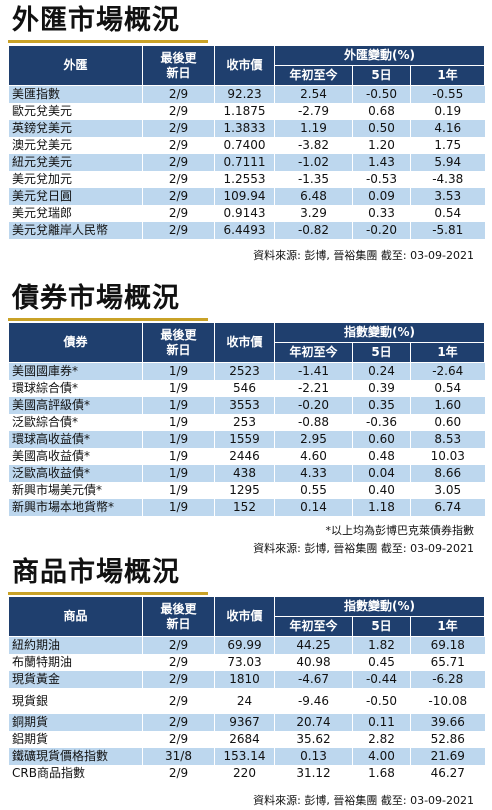 Image resolution: width=492 pixels, height=810 pixels. I want to click on row-1y: 10.03, so click(447, 456).